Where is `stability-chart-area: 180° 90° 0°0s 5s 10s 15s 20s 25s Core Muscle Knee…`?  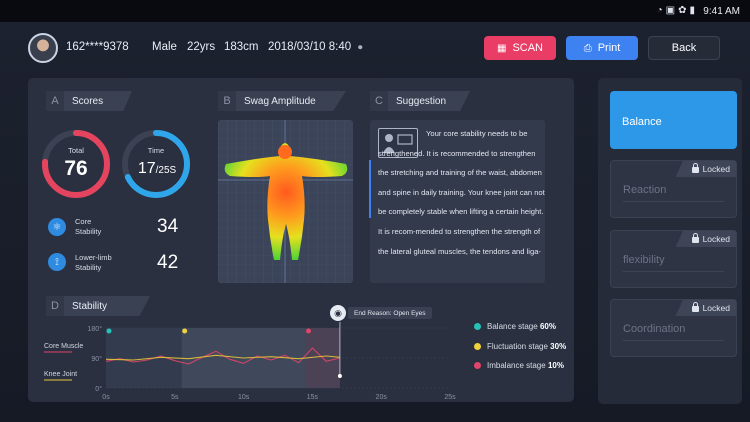 stability-chart-area: 180° 90° 0°0s 5s 10s 15s 20s 25s Core Muscle Knee… is located at coordinates (250, 361).